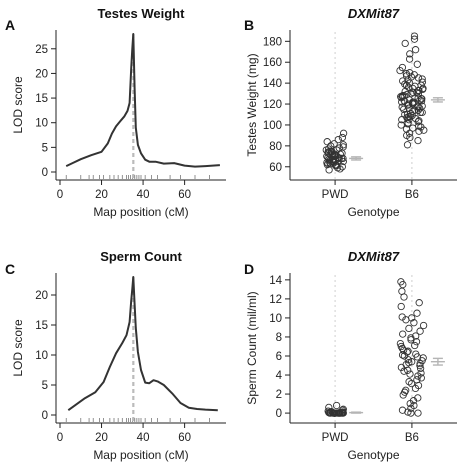 The width and height of the screenshot is (474, 469). I want to click on y-tick-label-c: 10, so click(41, 356).